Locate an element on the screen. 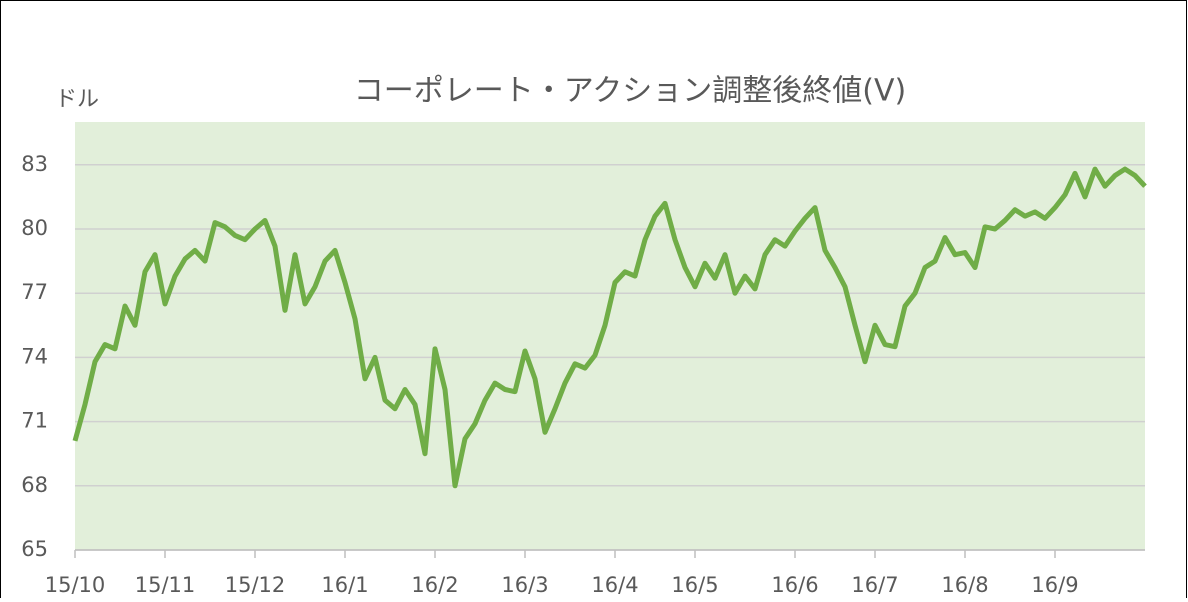  x-tick-label: 16/1 is located at coordinates (344, 585).